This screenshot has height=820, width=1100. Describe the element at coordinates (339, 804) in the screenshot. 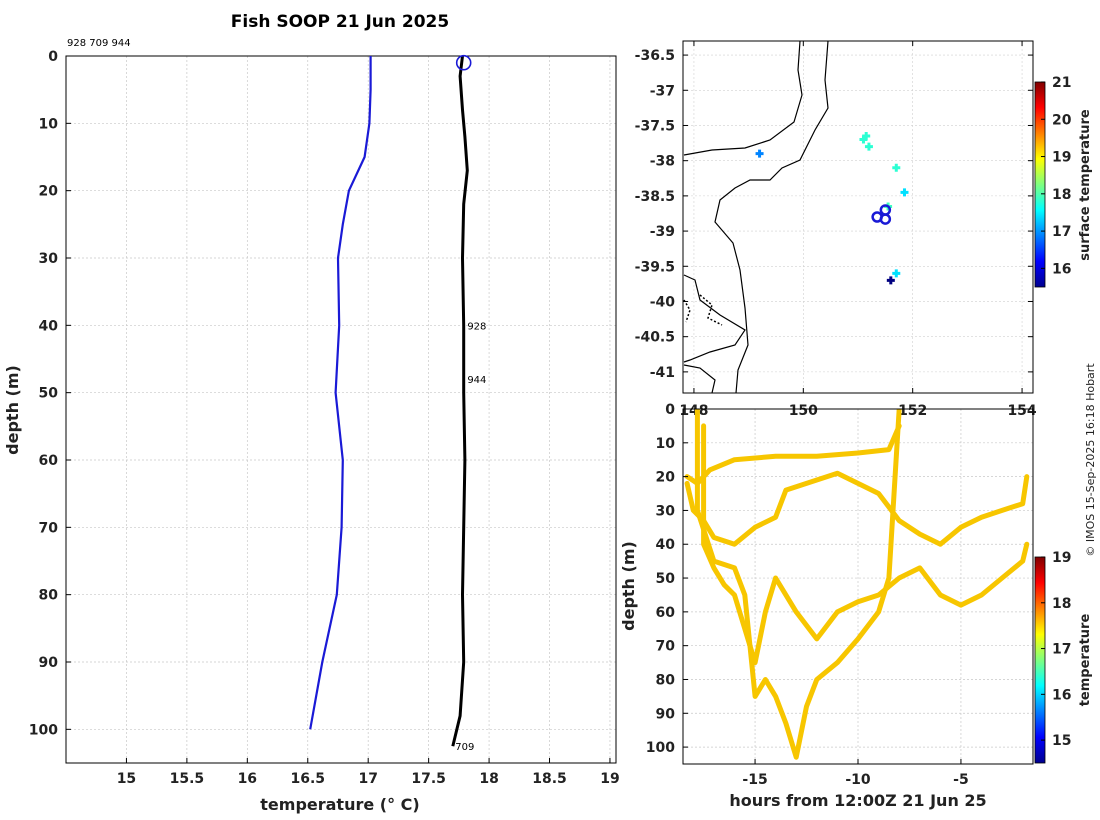

I see `profile-x-label: temperature (° C)` at that location.